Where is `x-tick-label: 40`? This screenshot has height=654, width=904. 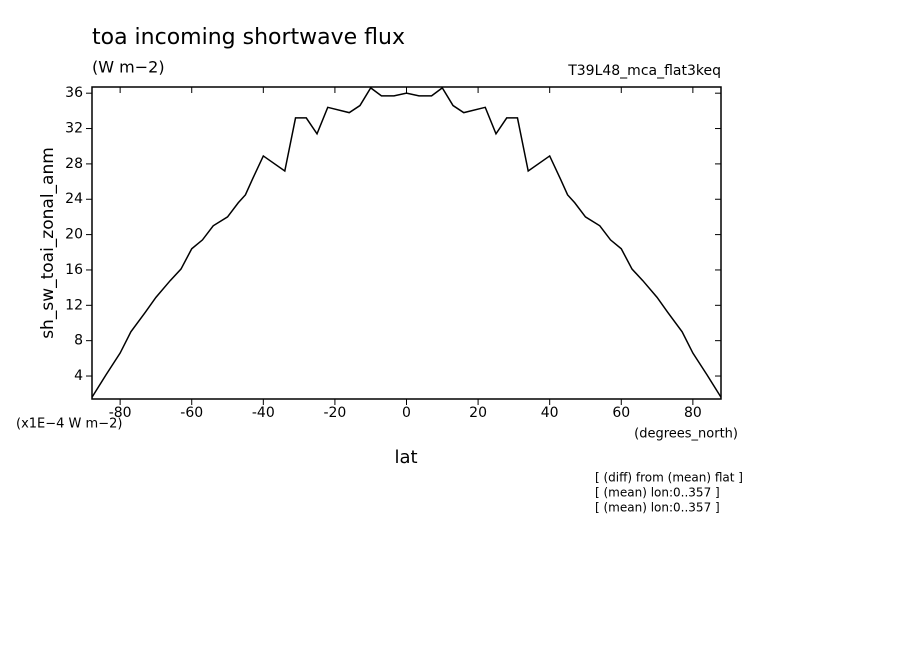
x-tick-label: 40 is located at coordinates (550, 413).